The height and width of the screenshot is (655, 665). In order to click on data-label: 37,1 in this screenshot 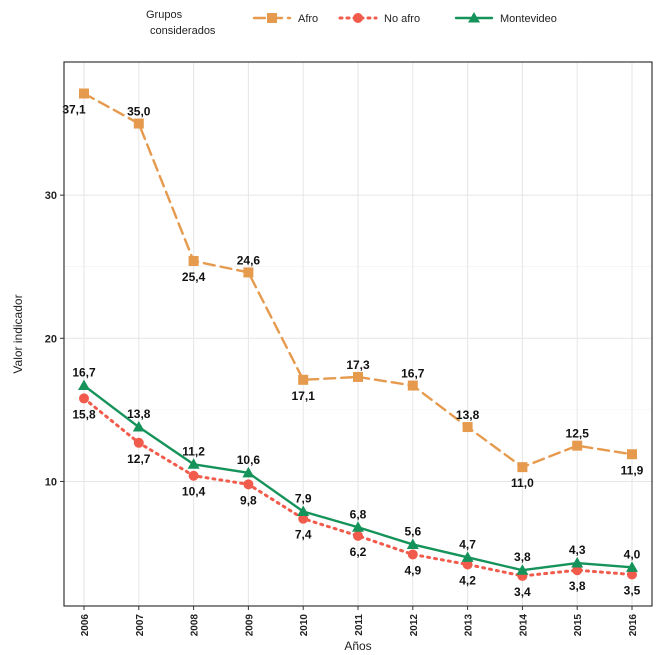, I will do `click(74, 109)`.